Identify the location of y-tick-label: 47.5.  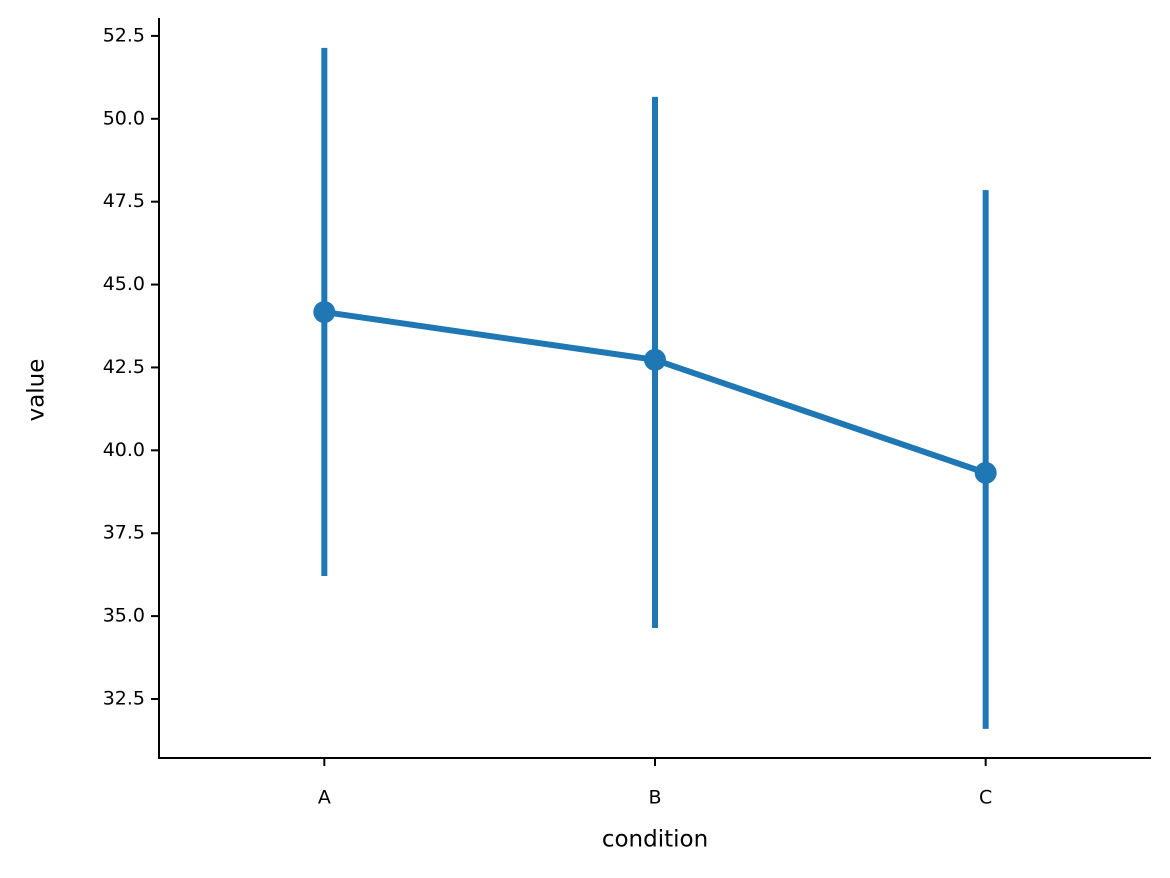
(124, 201).